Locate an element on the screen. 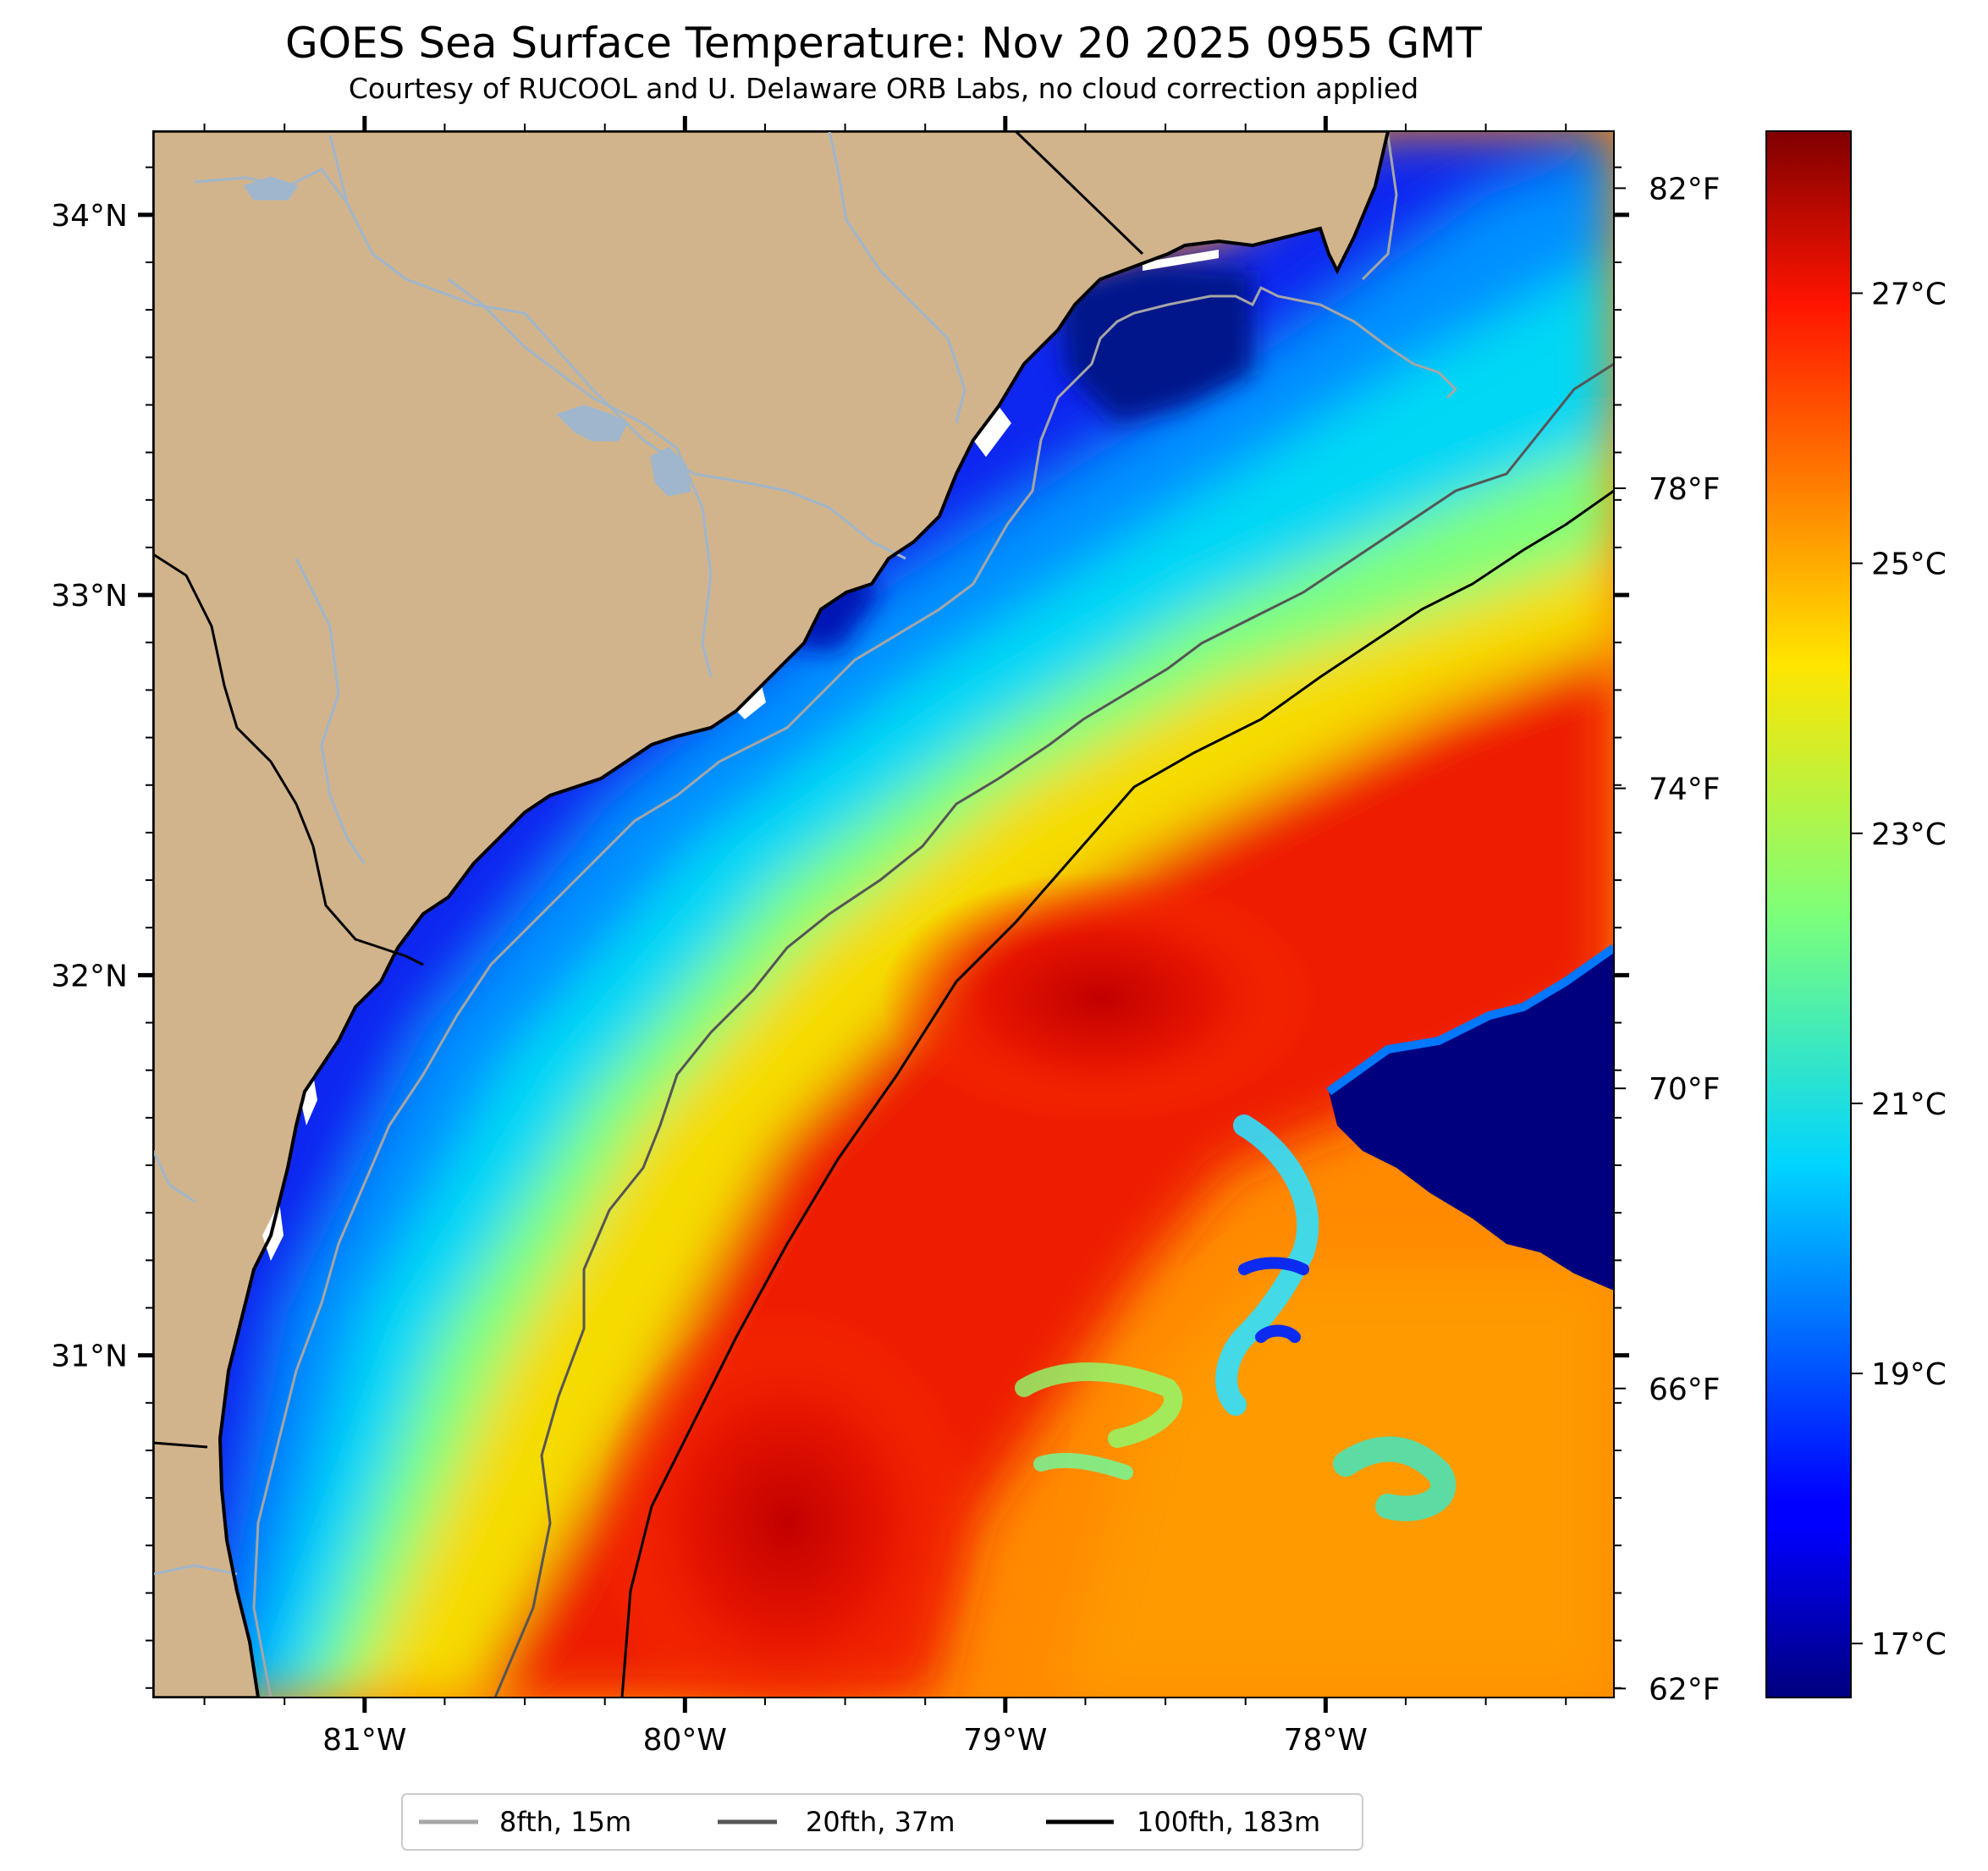 The image size is (1988, 1871). river-upper-east is located at coordinates (897, 277).